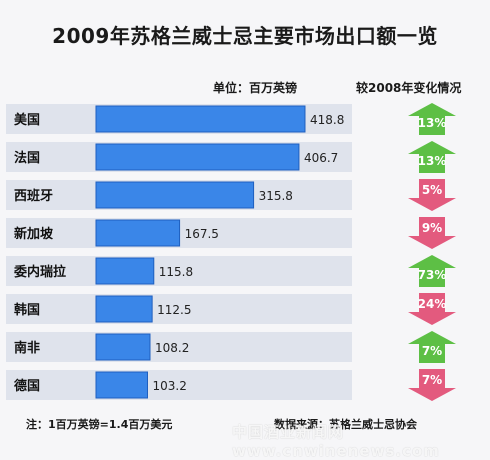  What do you see at coordinates (33, 196) in the screenshot?
I see `category-label: 西班牙` at bounding box center [33, 196].